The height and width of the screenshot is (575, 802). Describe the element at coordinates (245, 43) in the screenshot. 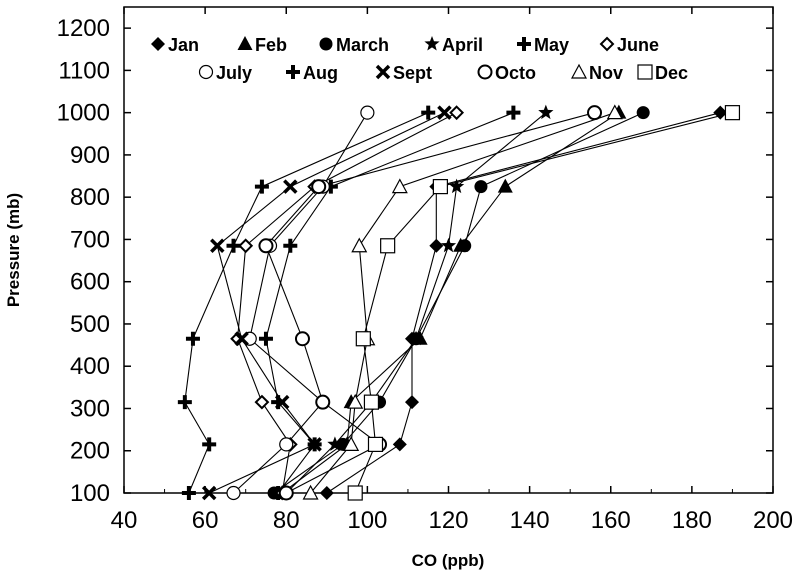

I see `legend-marker-feb` at that location.